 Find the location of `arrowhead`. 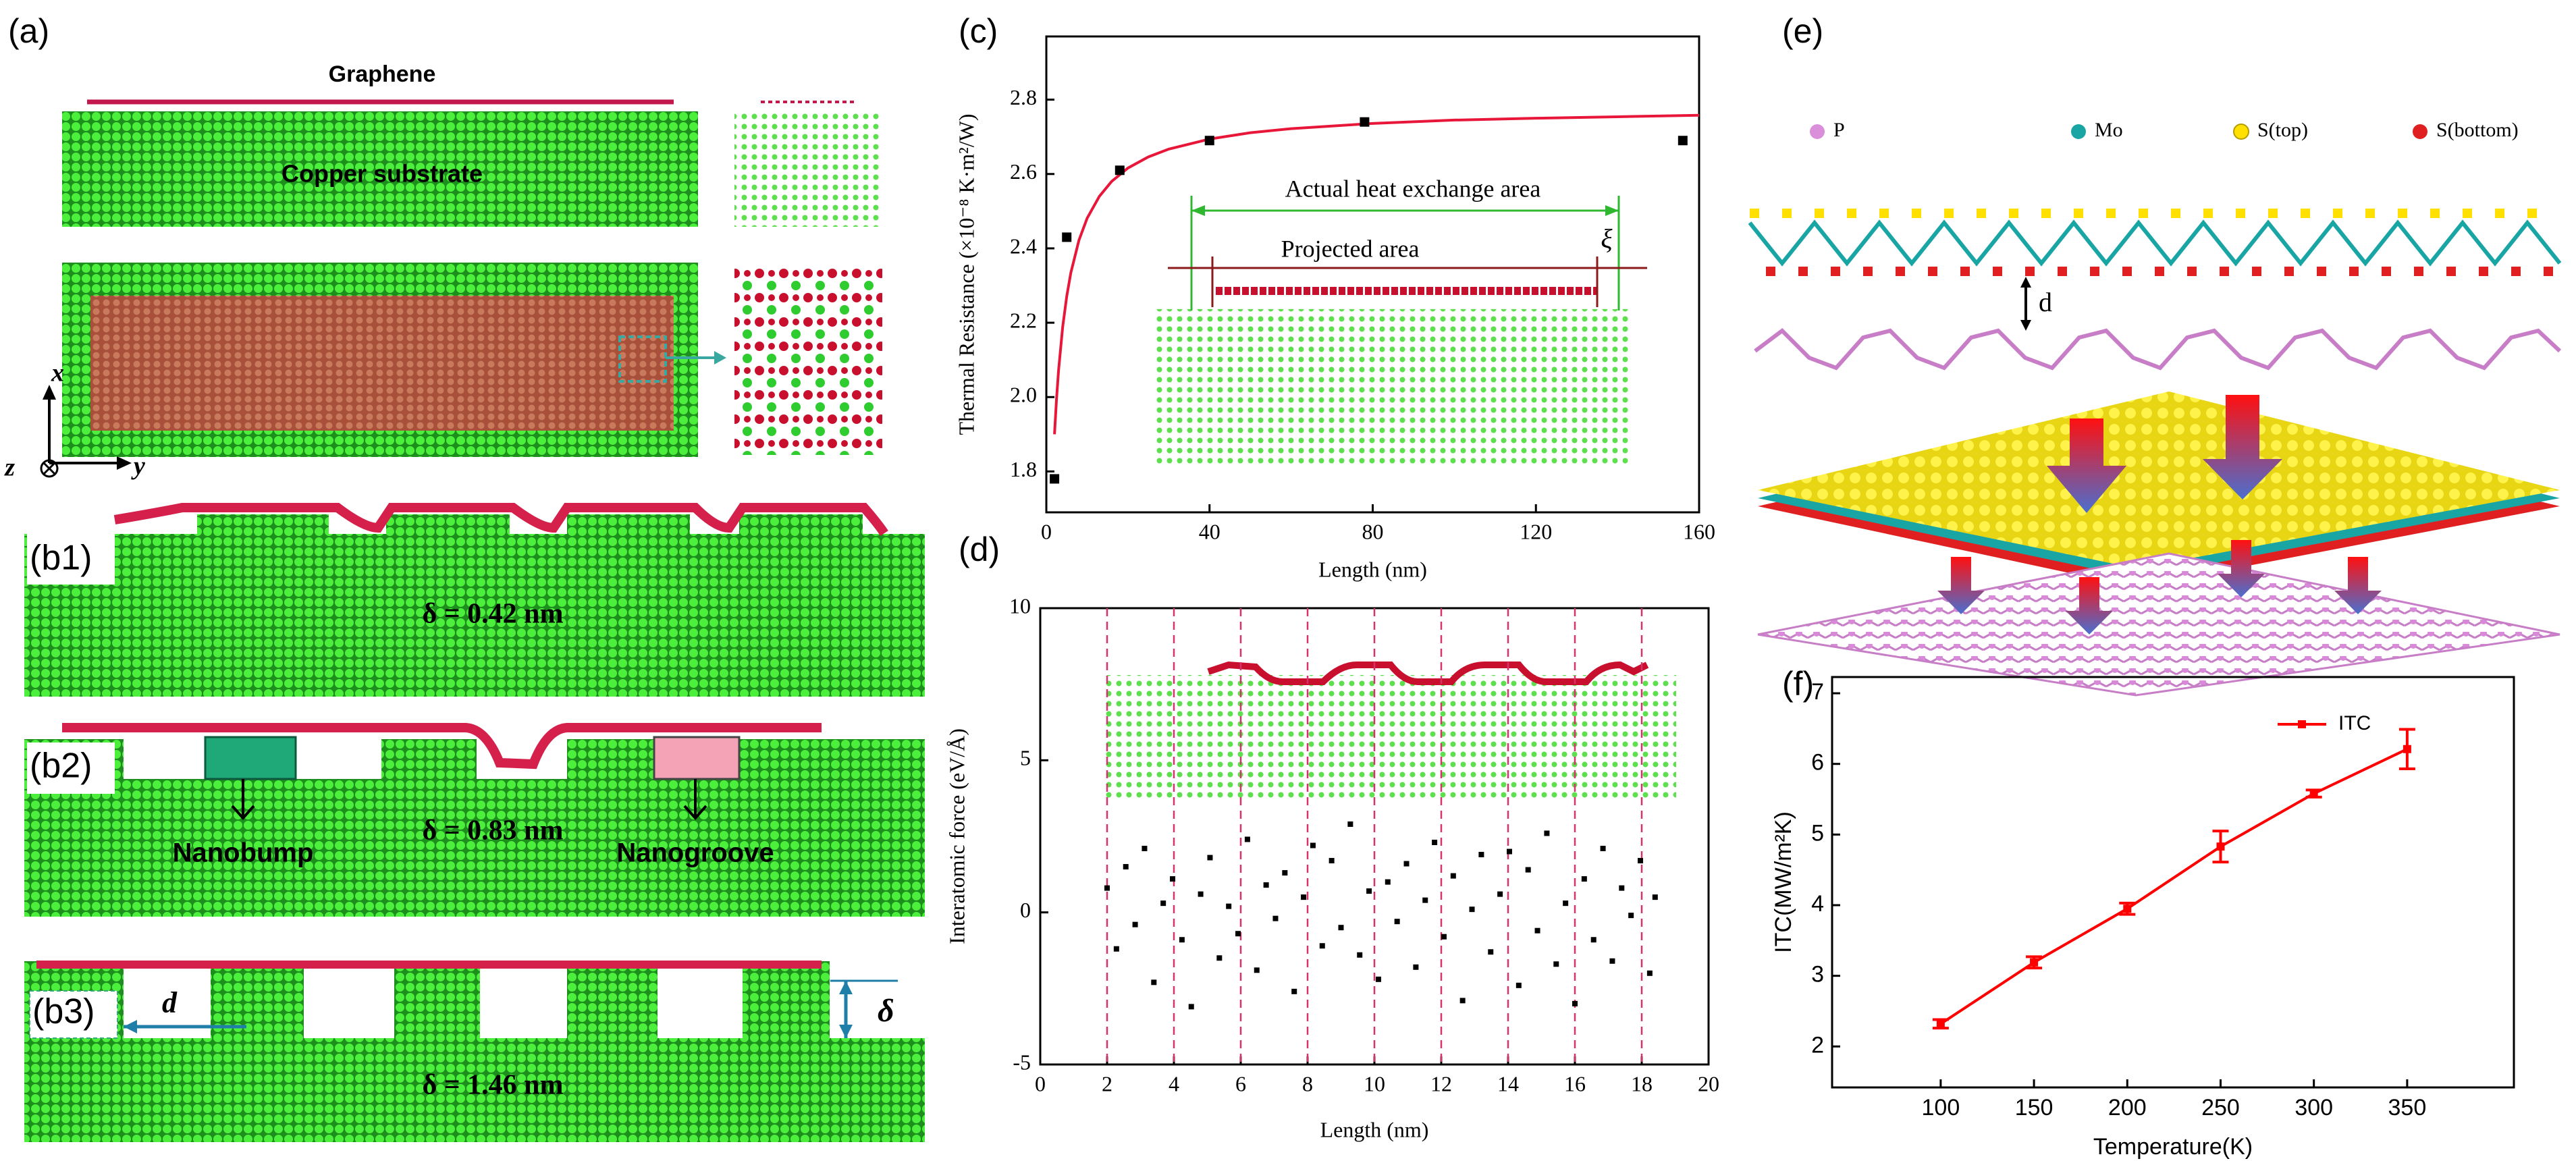

arrowhead is located at coordinates (2025, 325).